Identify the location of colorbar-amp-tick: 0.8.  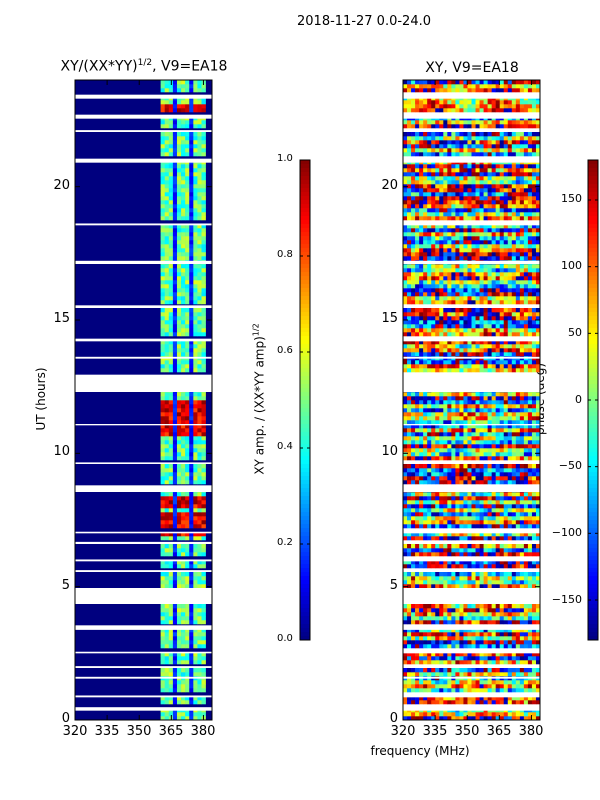
(285, 254).